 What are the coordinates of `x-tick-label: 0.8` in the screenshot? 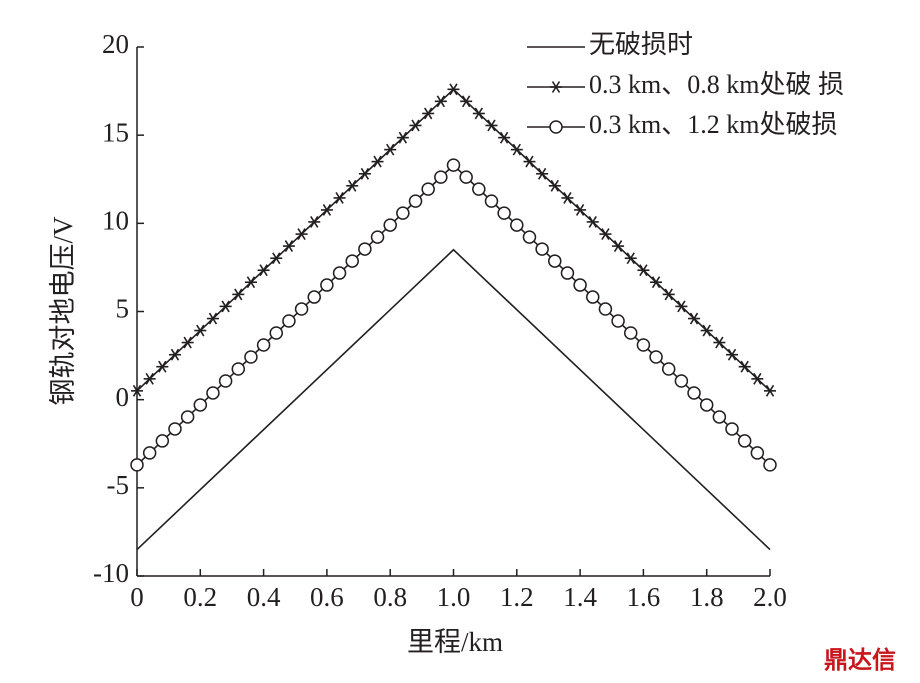 It's located at (390, 597).